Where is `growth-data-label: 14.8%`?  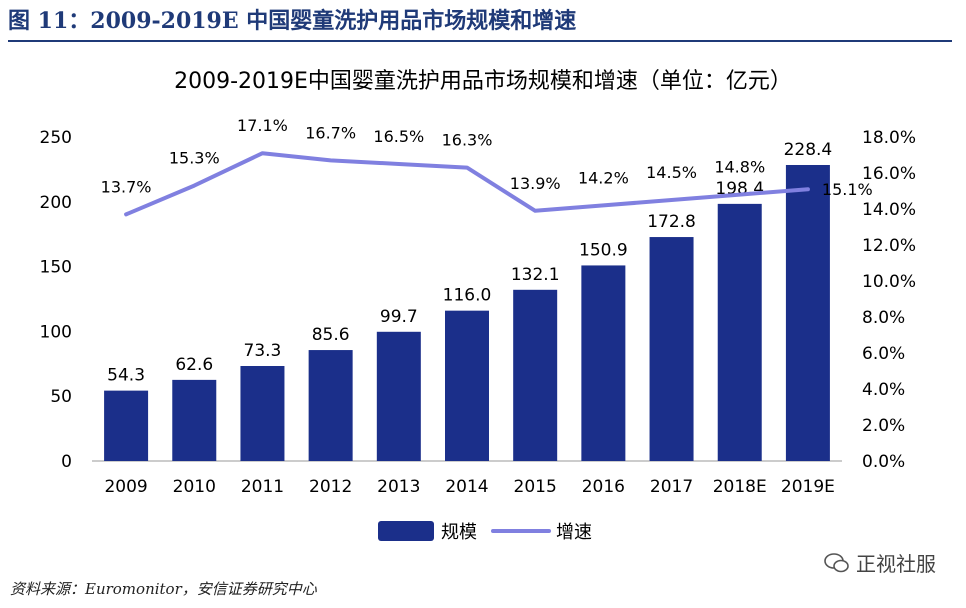 growth-data-label: 14.8% is located at coordinates (739, 167).